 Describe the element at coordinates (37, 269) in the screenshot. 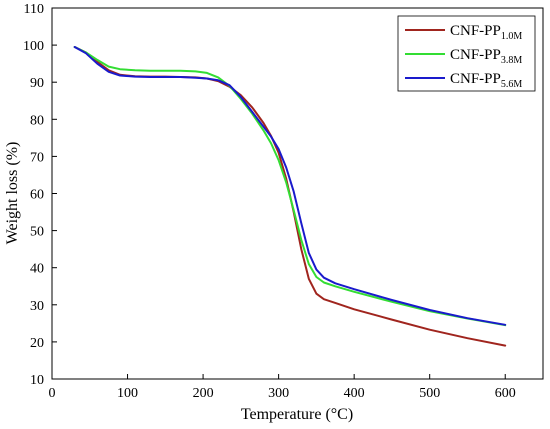

I see `y-tick-label: 40` at that location.